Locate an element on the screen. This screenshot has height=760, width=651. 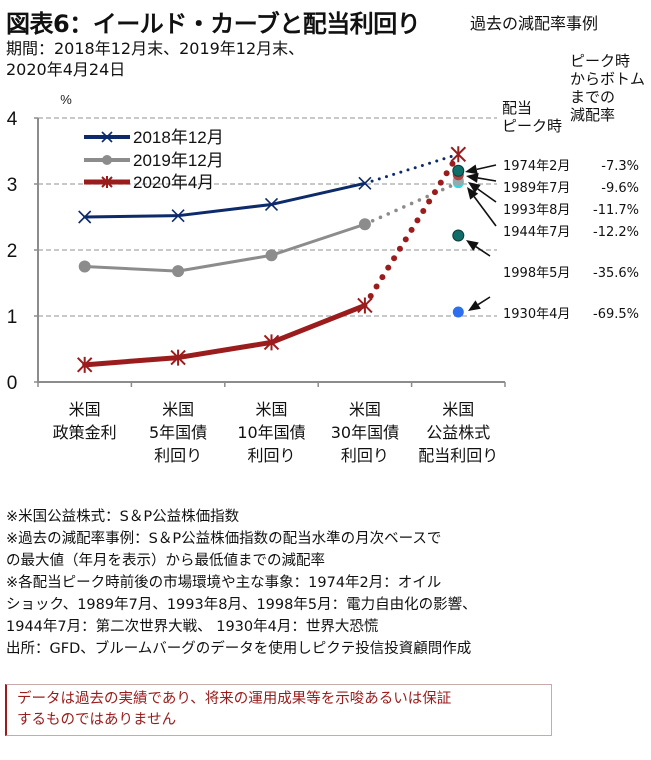
x-tick-label: 米国 30年国債 利回り is located at coordinates (365, 432).